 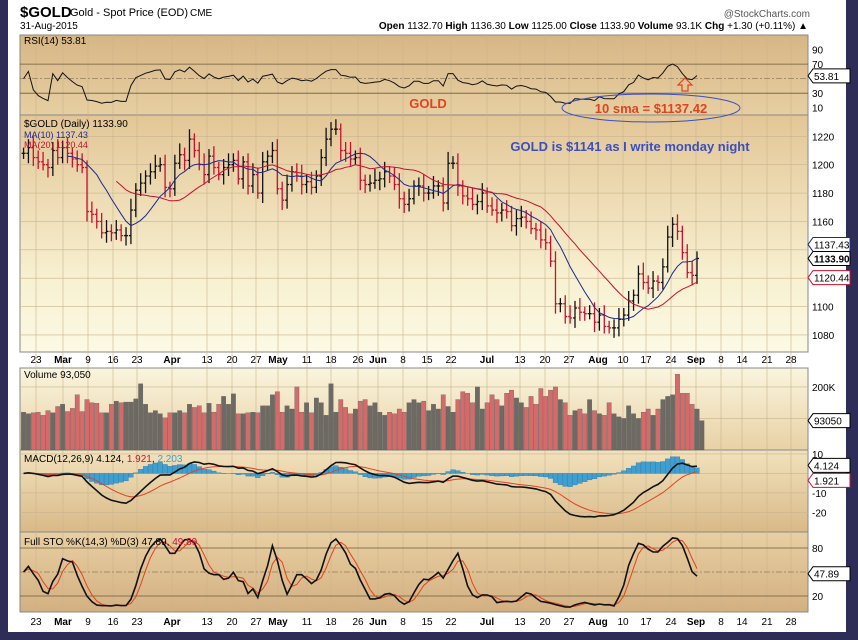 What do you see at coordinates (360, 572) in the screenshot?
I see `sto-k-line` at bounding box center [360, 572].